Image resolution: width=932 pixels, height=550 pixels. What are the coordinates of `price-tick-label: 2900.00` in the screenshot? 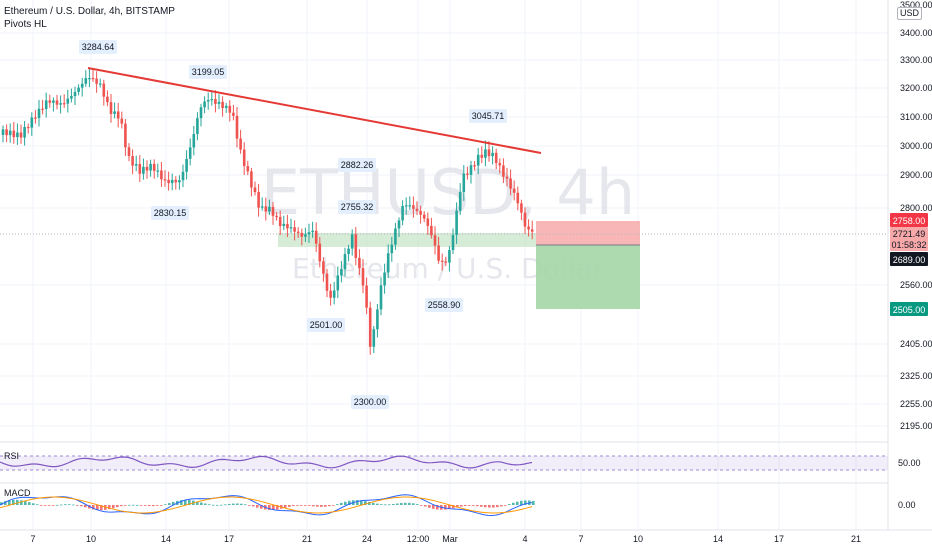 It's located at (916, 175).